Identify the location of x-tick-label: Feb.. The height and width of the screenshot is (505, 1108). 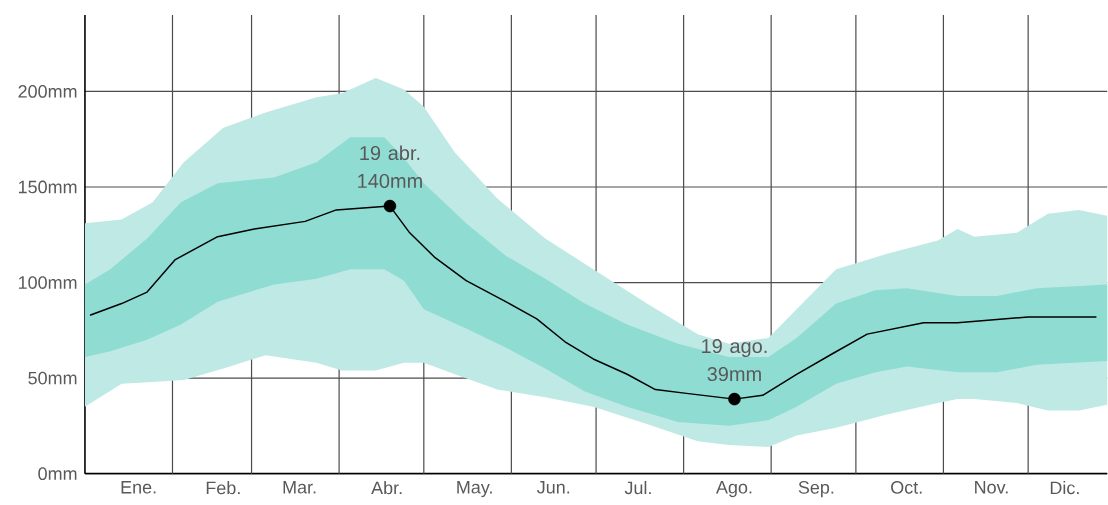
(223, 488).